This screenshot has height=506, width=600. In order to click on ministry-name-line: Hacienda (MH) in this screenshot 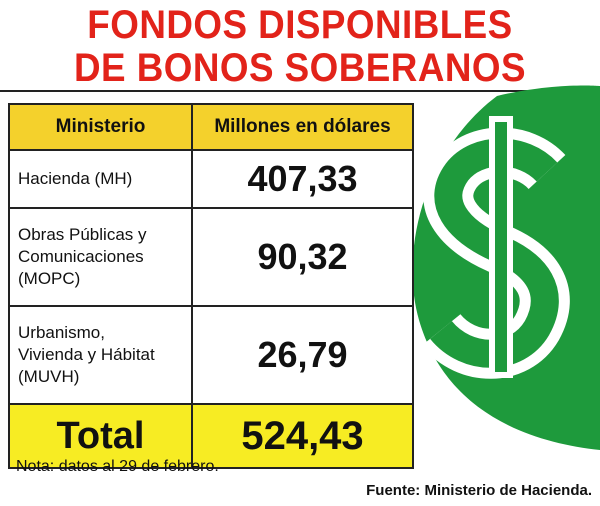, I will do `click(75, 178)`.